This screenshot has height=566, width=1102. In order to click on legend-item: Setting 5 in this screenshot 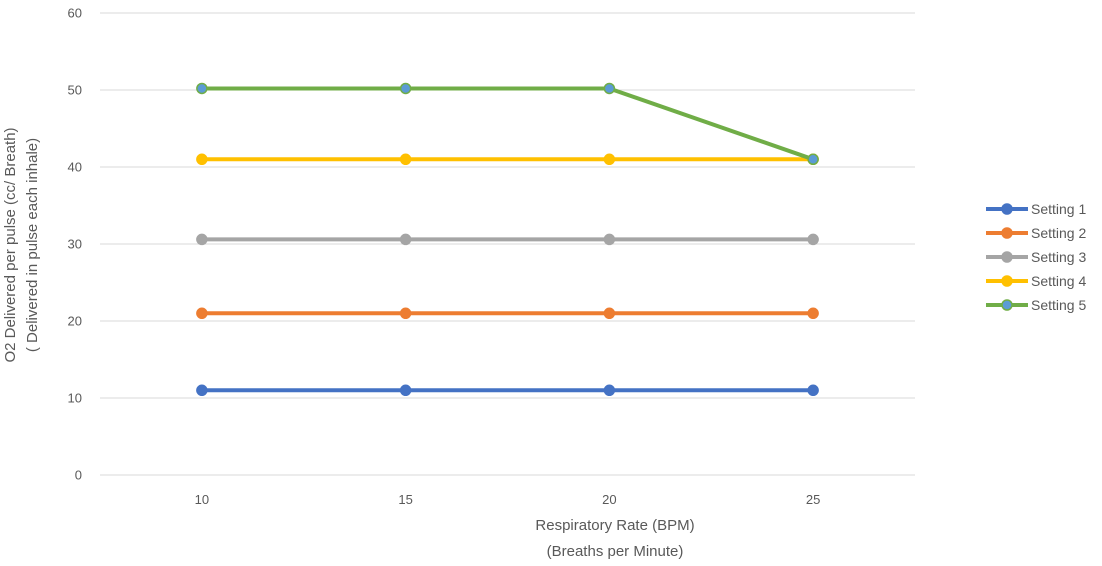, I will do `click(1036, 305)`.